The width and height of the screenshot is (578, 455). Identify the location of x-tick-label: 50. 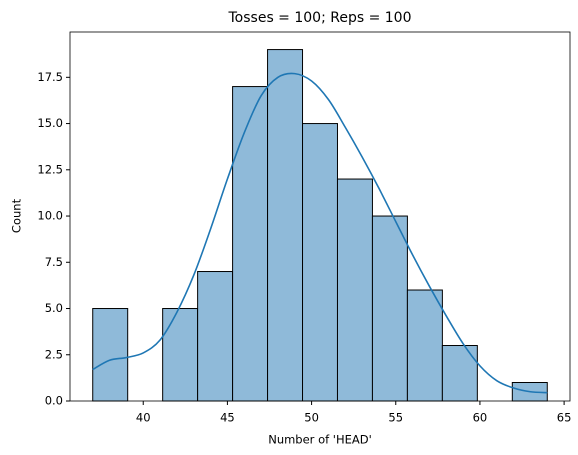
(311, 418).